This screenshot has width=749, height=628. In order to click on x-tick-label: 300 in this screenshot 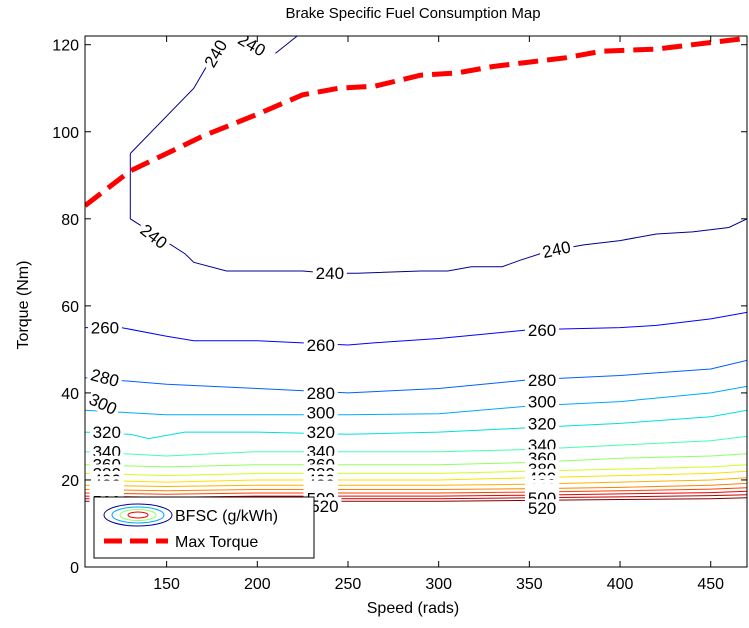, I will do `click(438, 584)`.